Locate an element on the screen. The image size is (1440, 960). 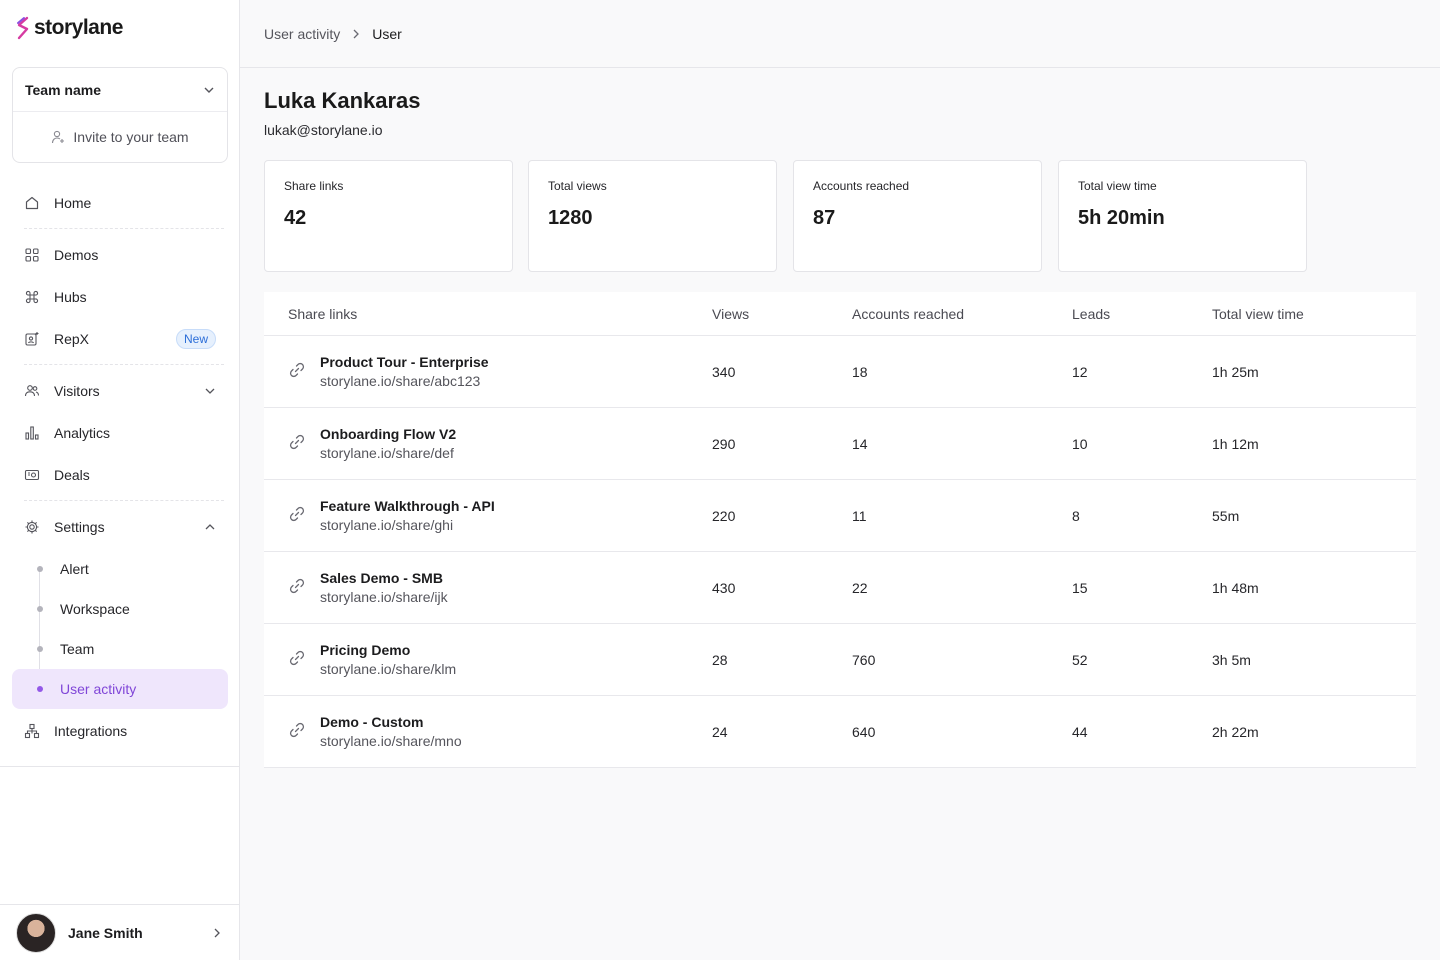
sidebar-divider is located at coordinates (119, 766).